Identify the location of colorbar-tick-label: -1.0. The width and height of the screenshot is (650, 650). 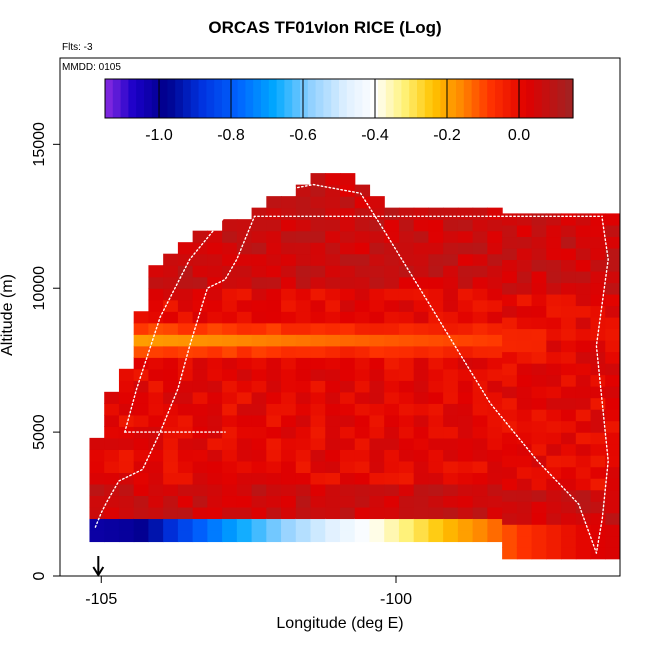
(159, 135).